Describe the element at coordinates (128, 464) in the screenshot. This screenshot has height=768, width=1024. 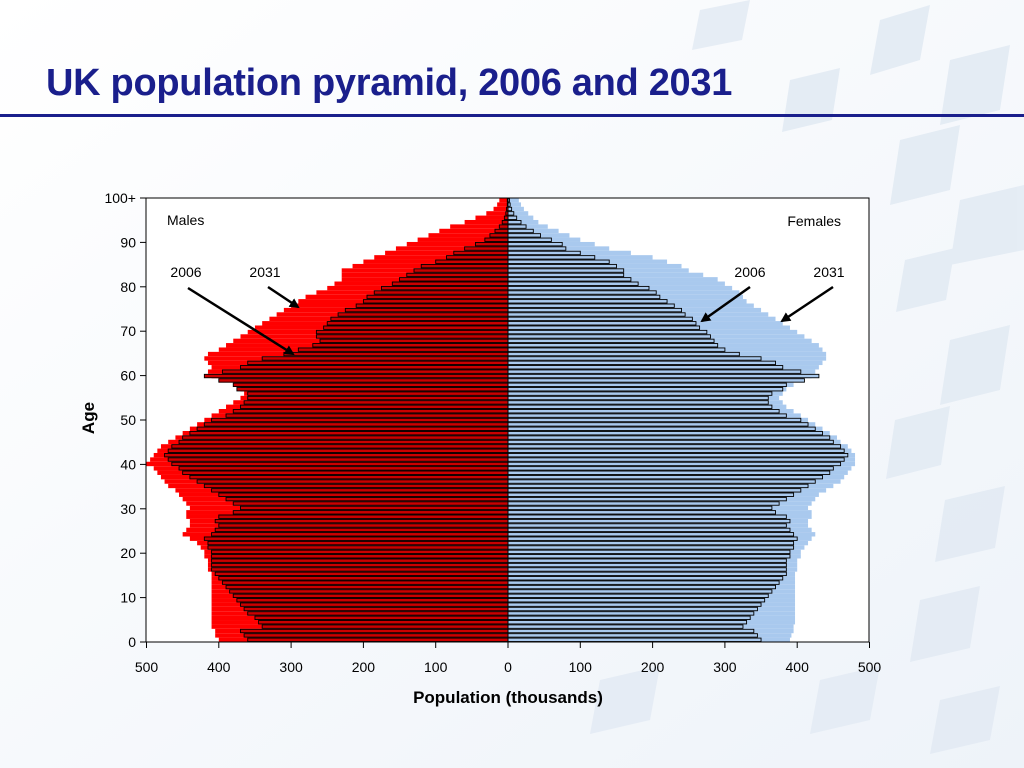
I see `y-tick-label: 40` at that location.